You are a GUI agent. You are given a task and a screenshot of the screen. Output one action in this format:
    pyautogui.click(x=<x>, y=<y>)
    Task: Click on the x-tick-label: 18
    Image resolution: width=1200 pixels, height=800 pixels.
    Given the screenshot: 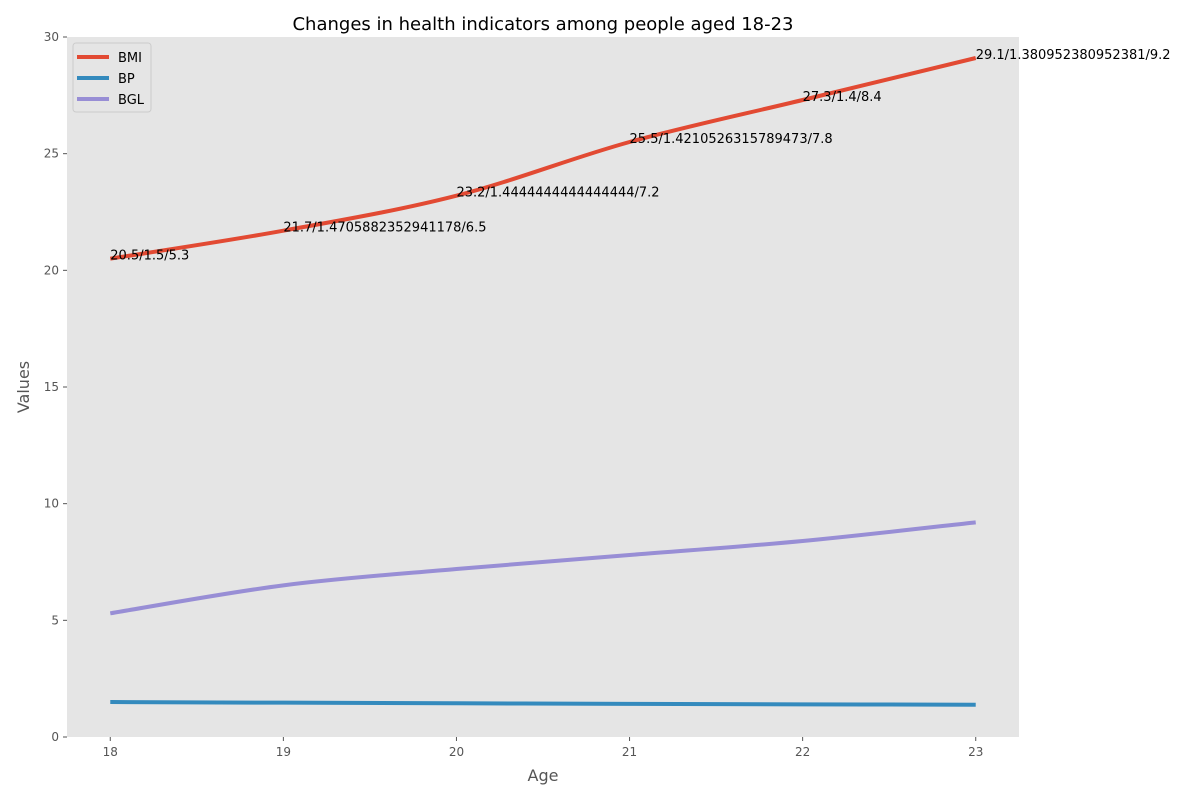 What is the action you would take?
    pyautogui.click(x=110, y=752)
    